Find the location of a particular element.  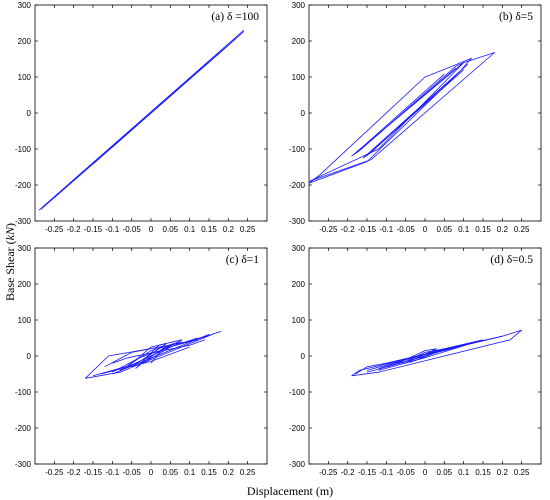

y-axis-label-suffix: ) is located at coordinates (10, 225).